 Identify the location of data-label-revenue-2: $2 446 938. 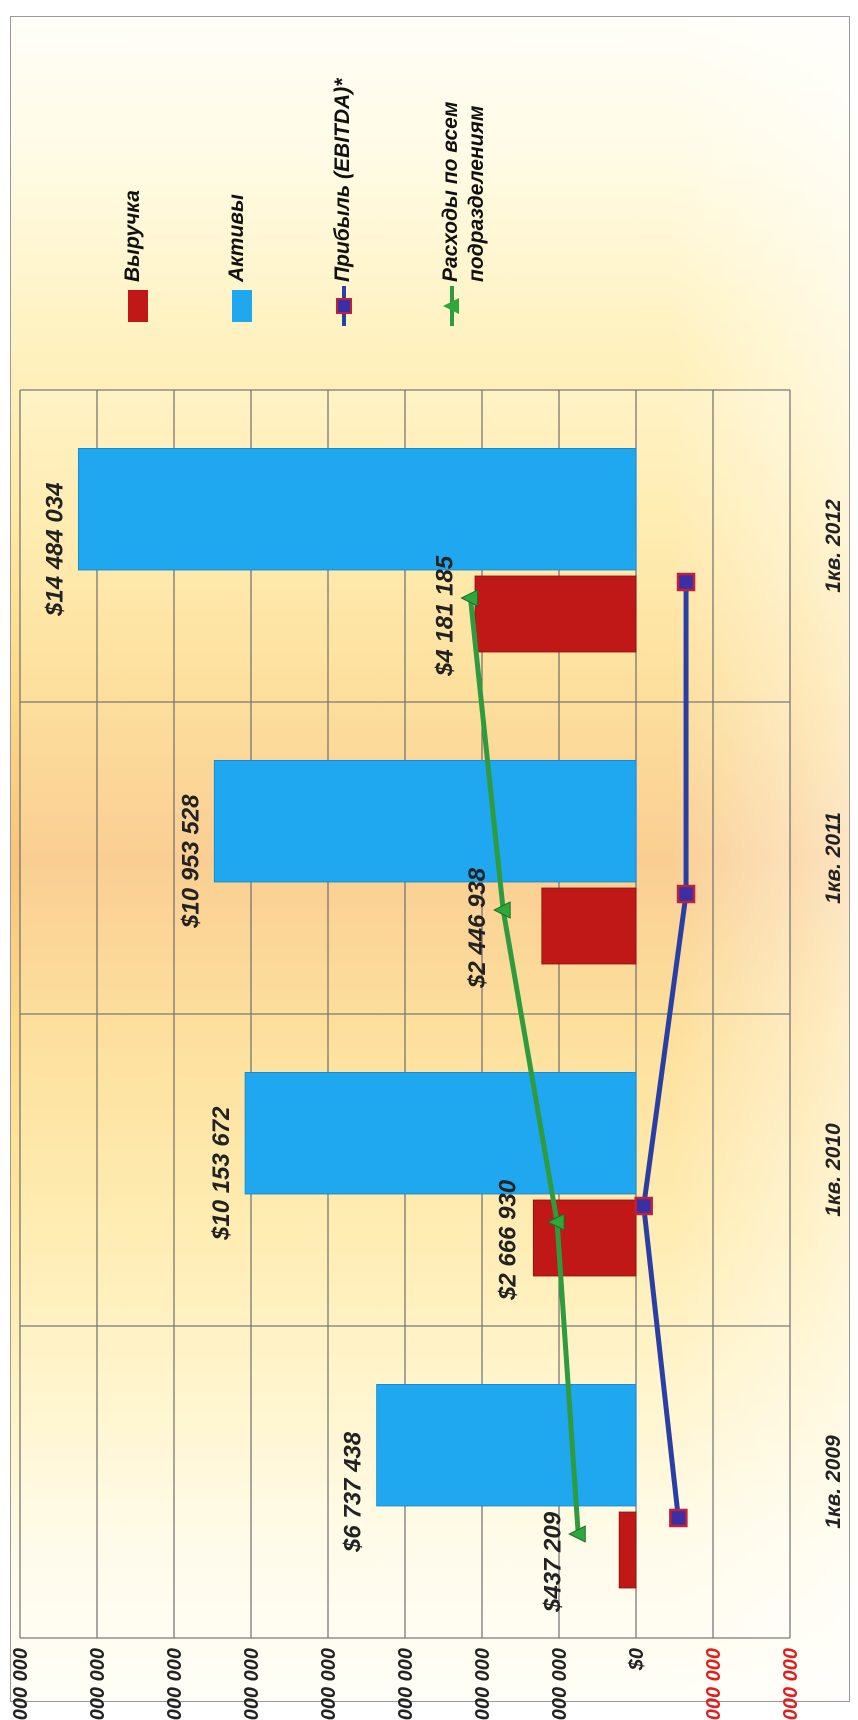
(477, 928).